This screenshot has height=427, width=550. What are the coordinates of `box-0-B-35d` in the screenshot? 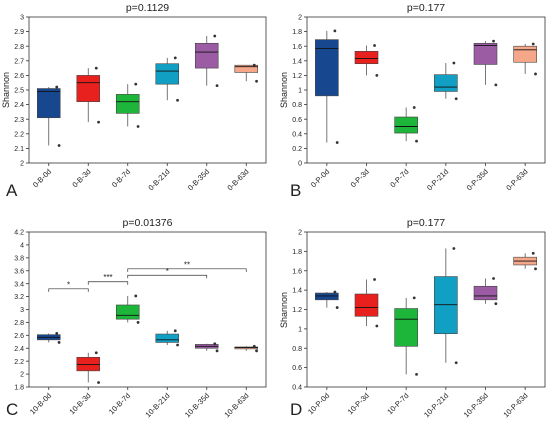 It's located at (206, 61).